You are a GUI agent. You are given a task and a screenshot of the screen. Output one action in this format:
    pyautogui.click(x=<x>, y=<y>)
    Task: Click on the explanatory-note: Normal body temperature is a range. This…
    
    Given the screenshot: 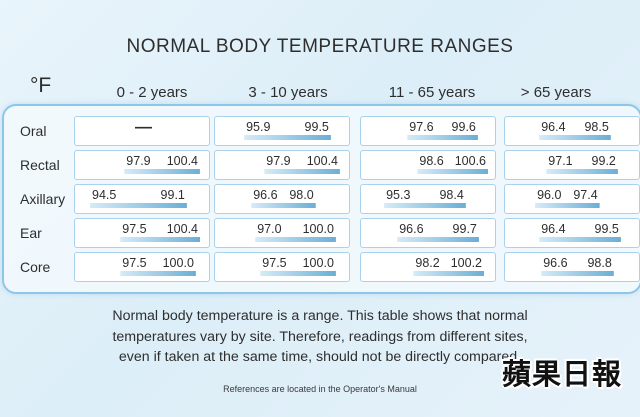 What is the action you would take?
    pyautogui.click(x=320, y=337)
    